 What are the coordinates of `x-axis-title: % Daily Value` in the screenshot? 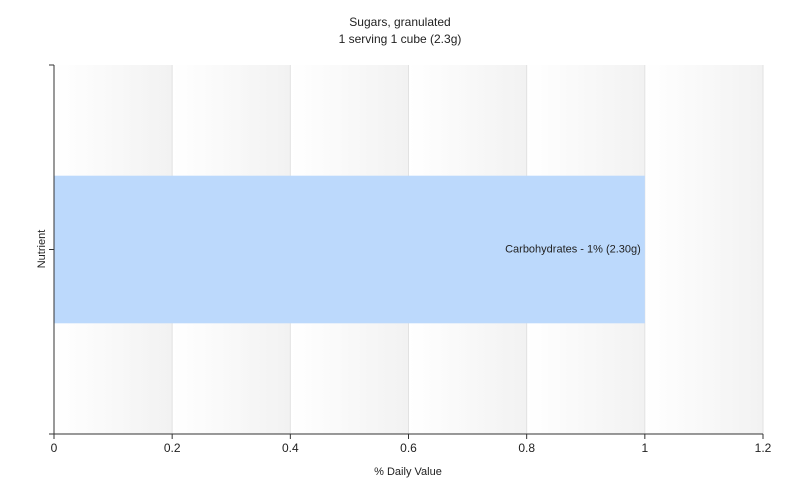 It's located at (408, 472).